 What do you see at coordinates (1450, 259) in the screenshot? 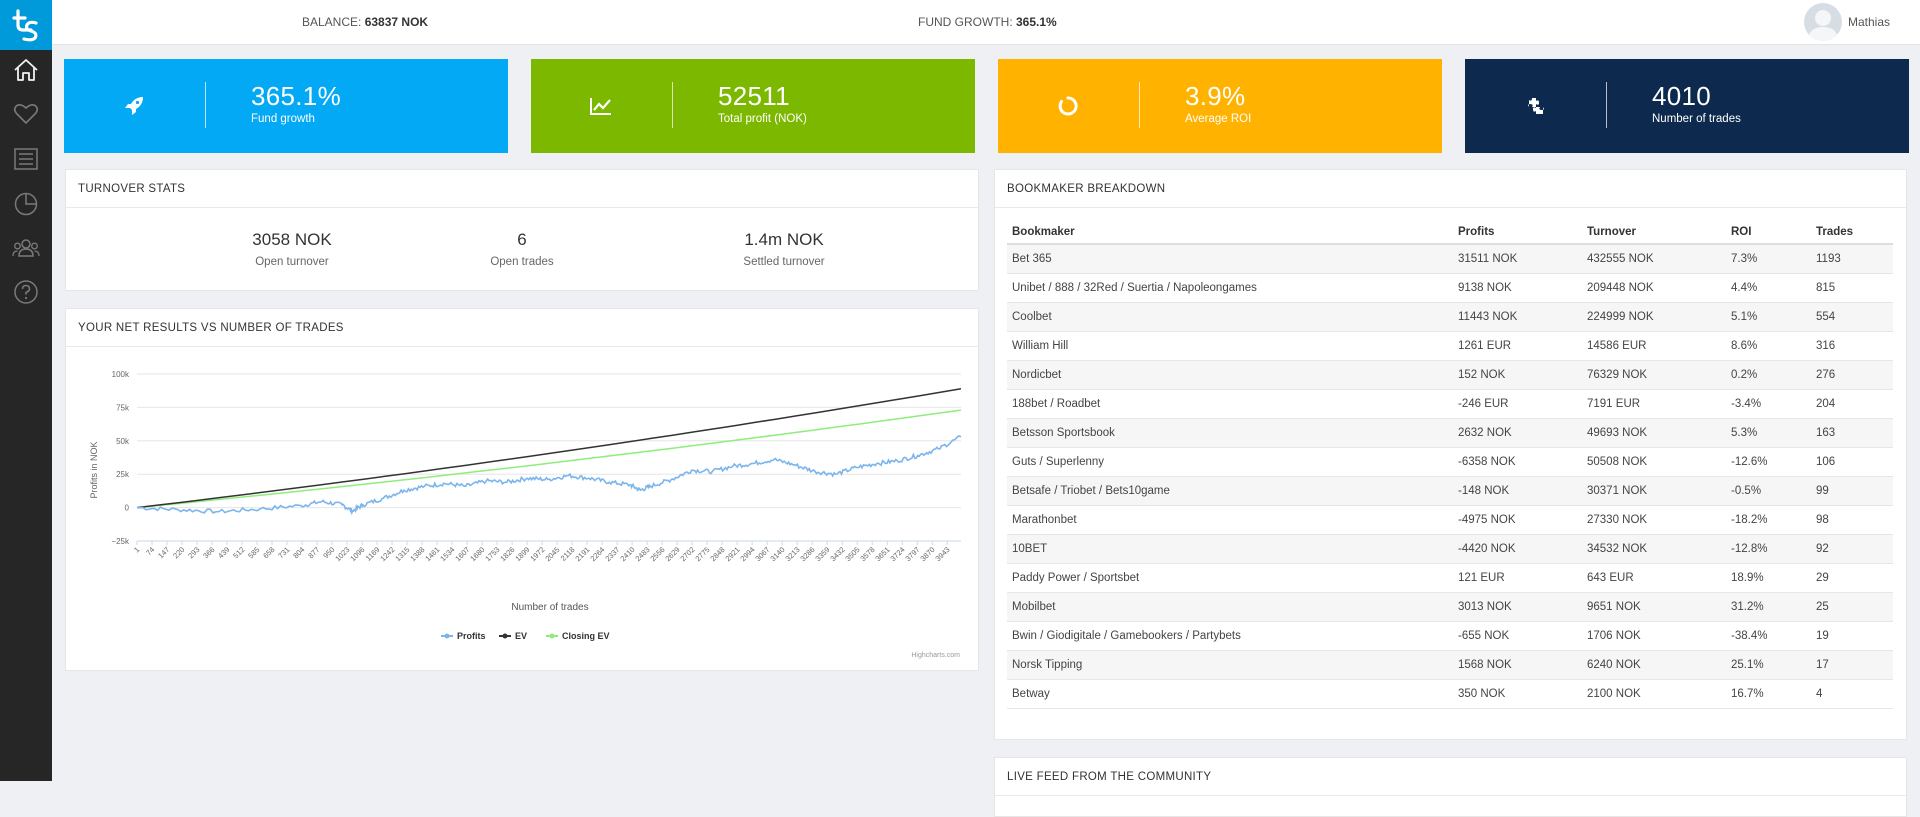
I see `table-row: Bet 365 31511 NOK 432555 NOK 7.3% 1193` at bounding box center [1450, 259].